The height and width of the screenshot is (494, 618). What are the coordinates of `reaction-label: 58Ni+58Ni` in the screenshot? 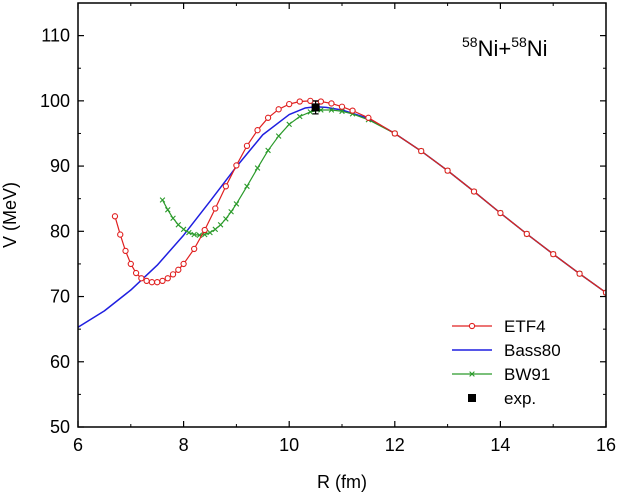 It's located at (505, 47).